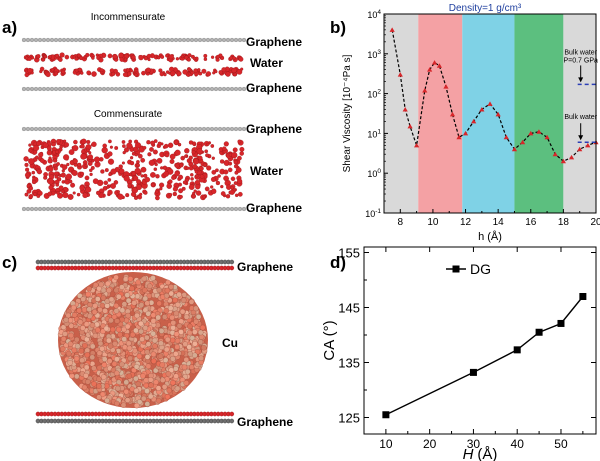  I want to click on regime-band, so click(488, 113).